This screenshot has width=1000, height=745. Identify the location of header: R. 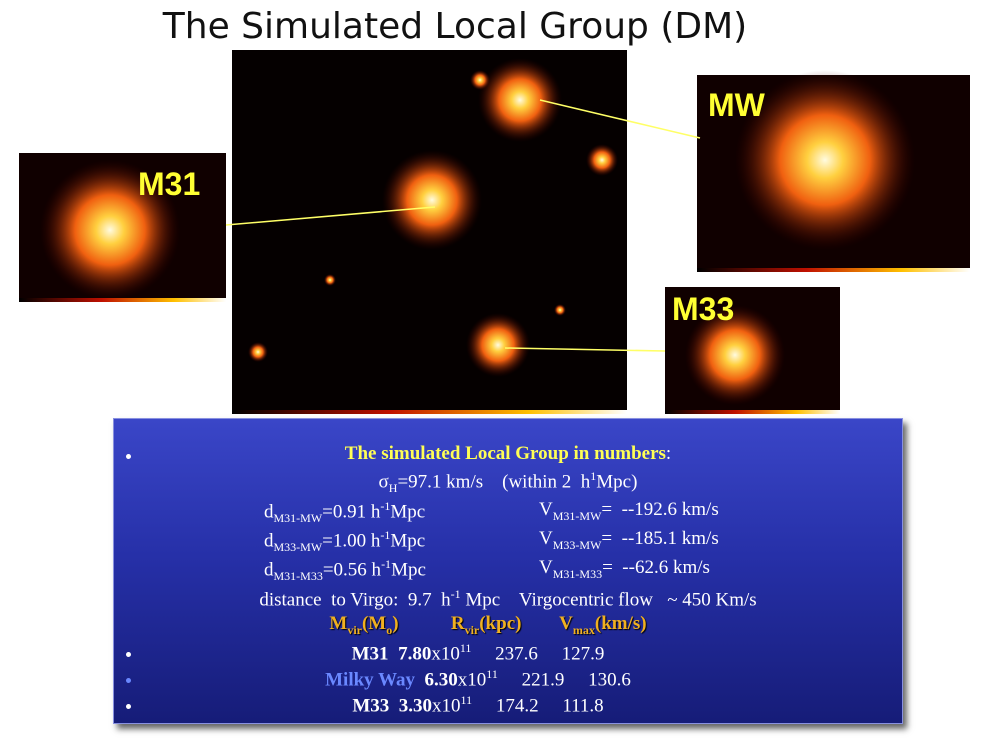
(457, 623).